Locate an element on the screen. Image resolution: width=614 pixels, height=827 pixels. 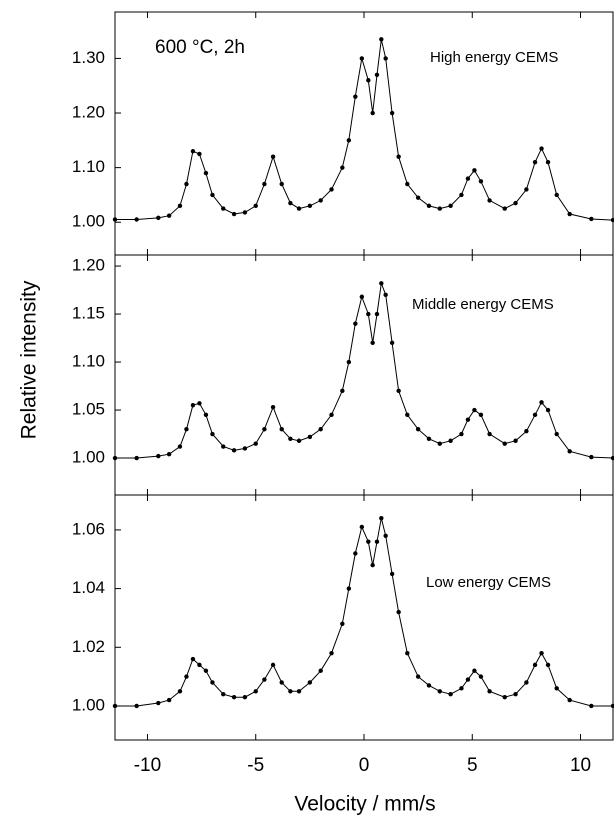
y-tick-label: 1.04 is located at coordinates (88, 587).